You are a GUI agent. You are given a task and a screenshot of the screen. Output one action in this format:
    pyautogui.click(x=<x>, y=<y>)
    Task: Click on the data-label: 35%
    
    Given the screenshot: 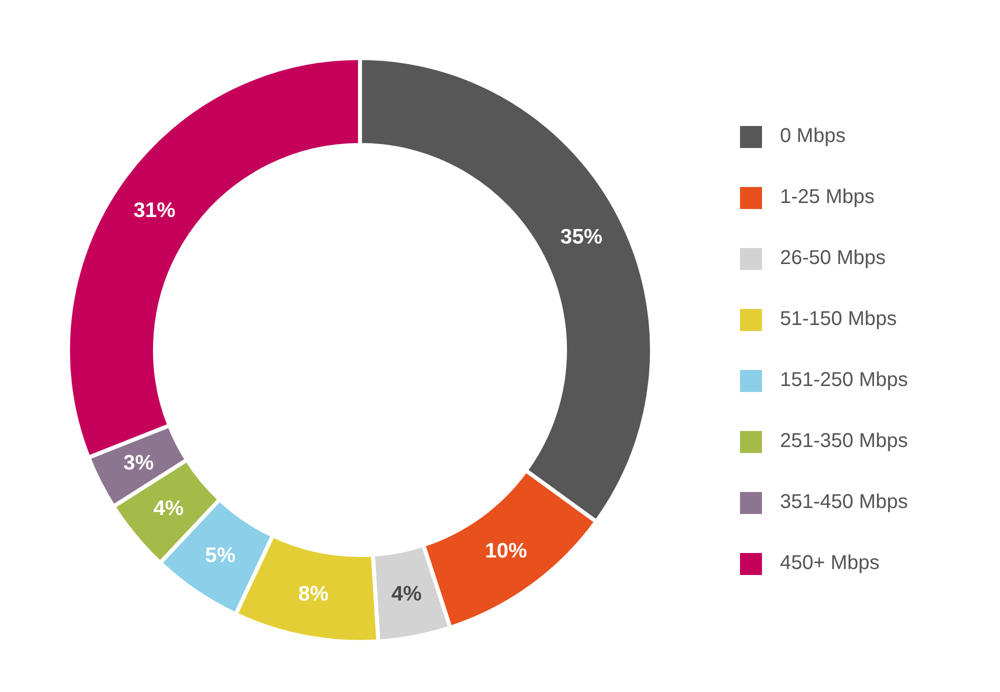 What is the action you would take?
    pyautogui.click(x=581, y=237)
    